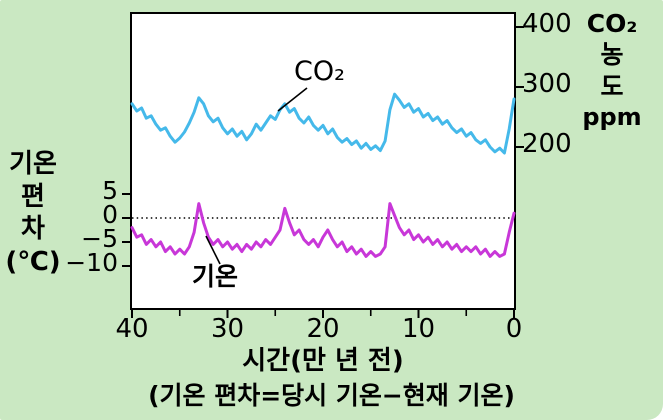 The width and height of the screenshot is (663, 420). Describe the element at coordinates (323, 123) in the screenshot. I see `co2-line-series` at that location.